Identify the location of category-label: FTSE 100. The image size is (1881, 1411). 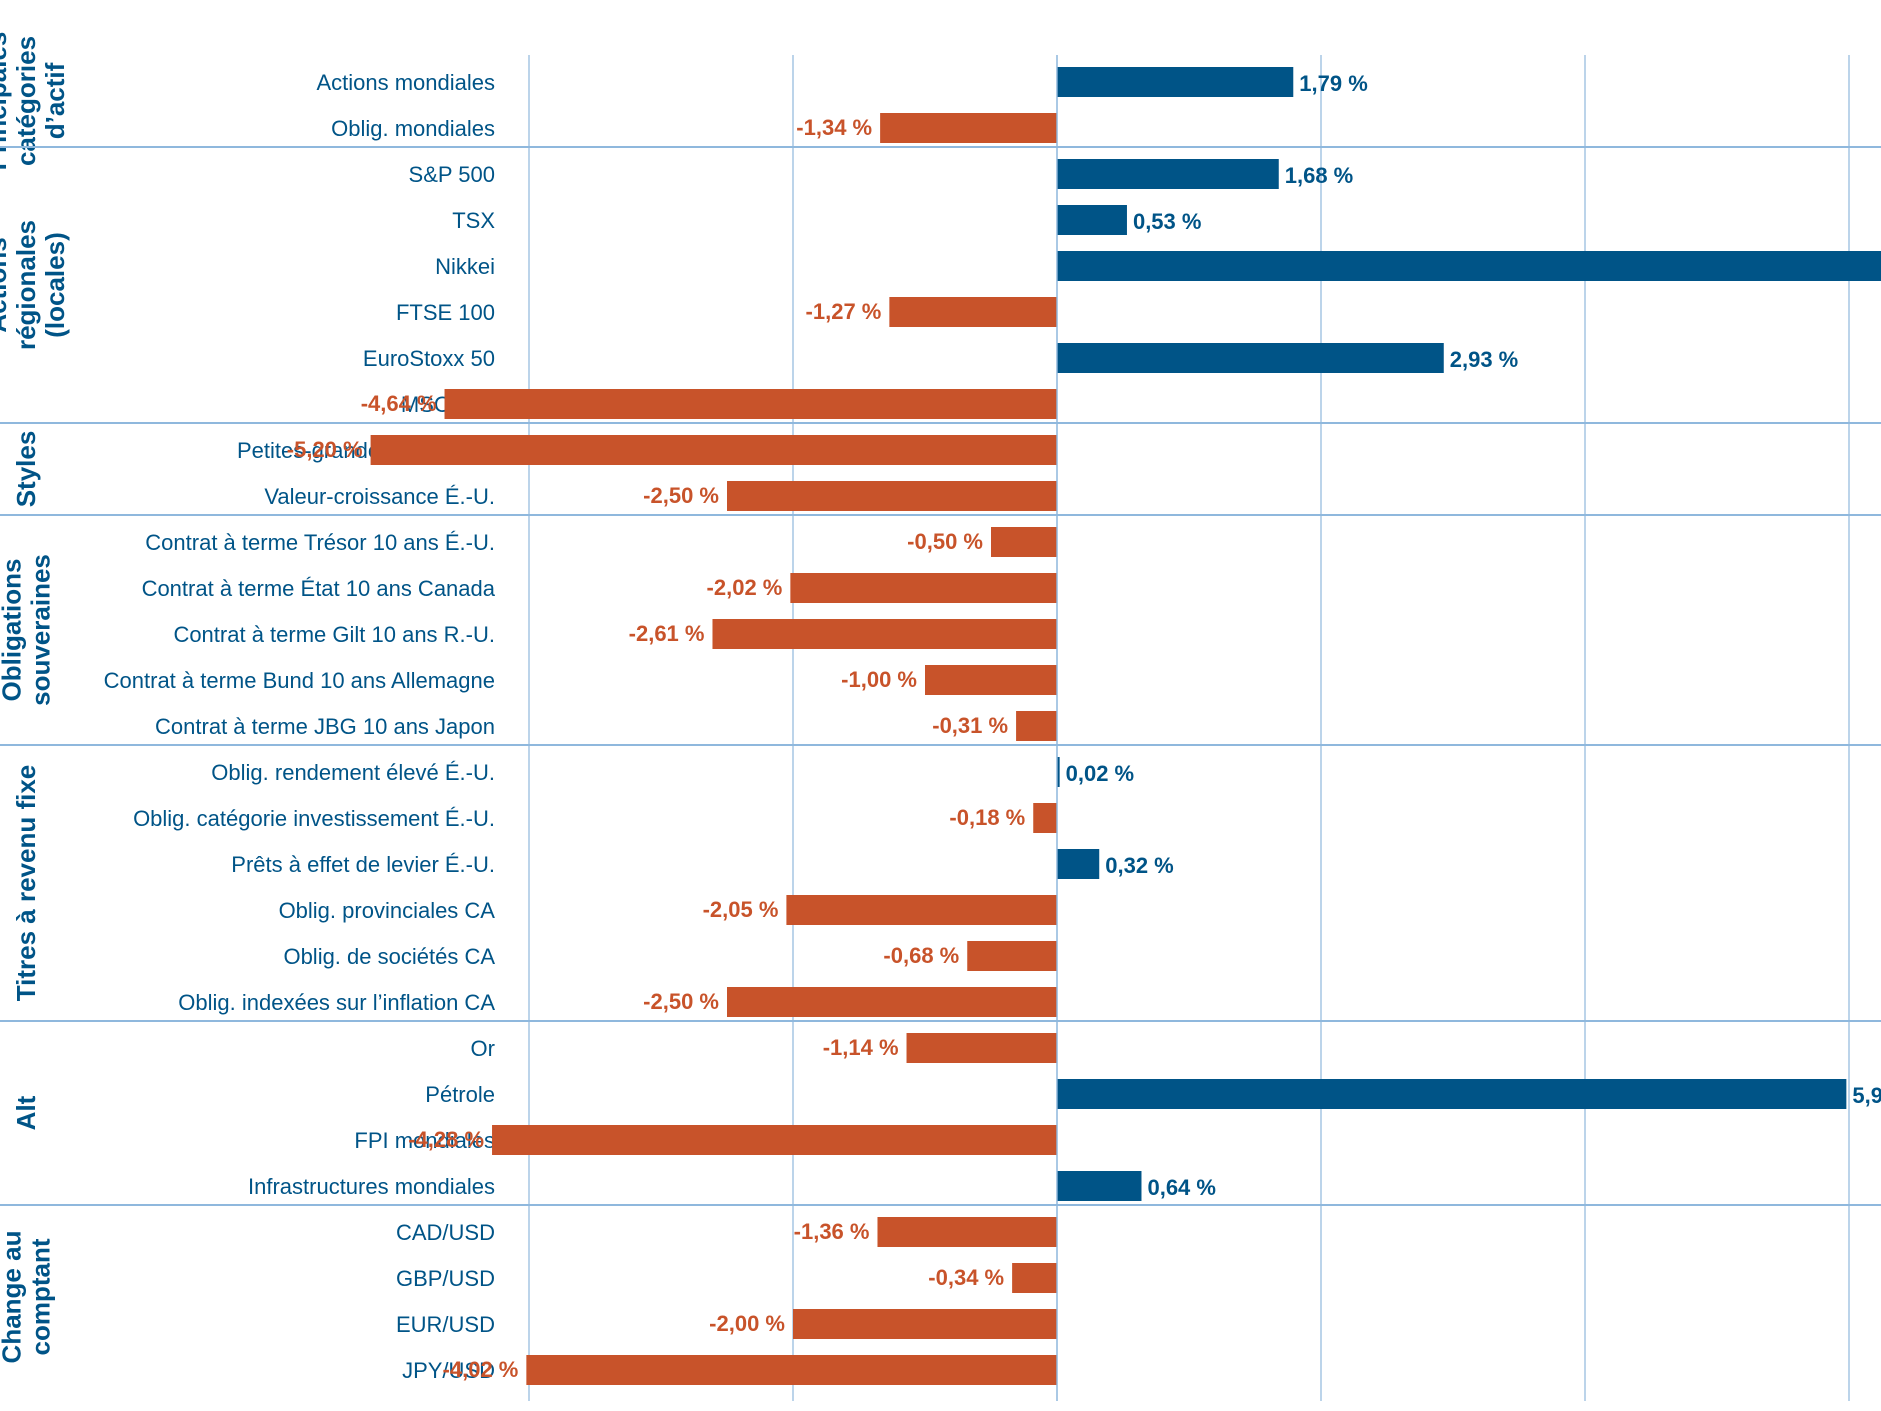
(445, 312).